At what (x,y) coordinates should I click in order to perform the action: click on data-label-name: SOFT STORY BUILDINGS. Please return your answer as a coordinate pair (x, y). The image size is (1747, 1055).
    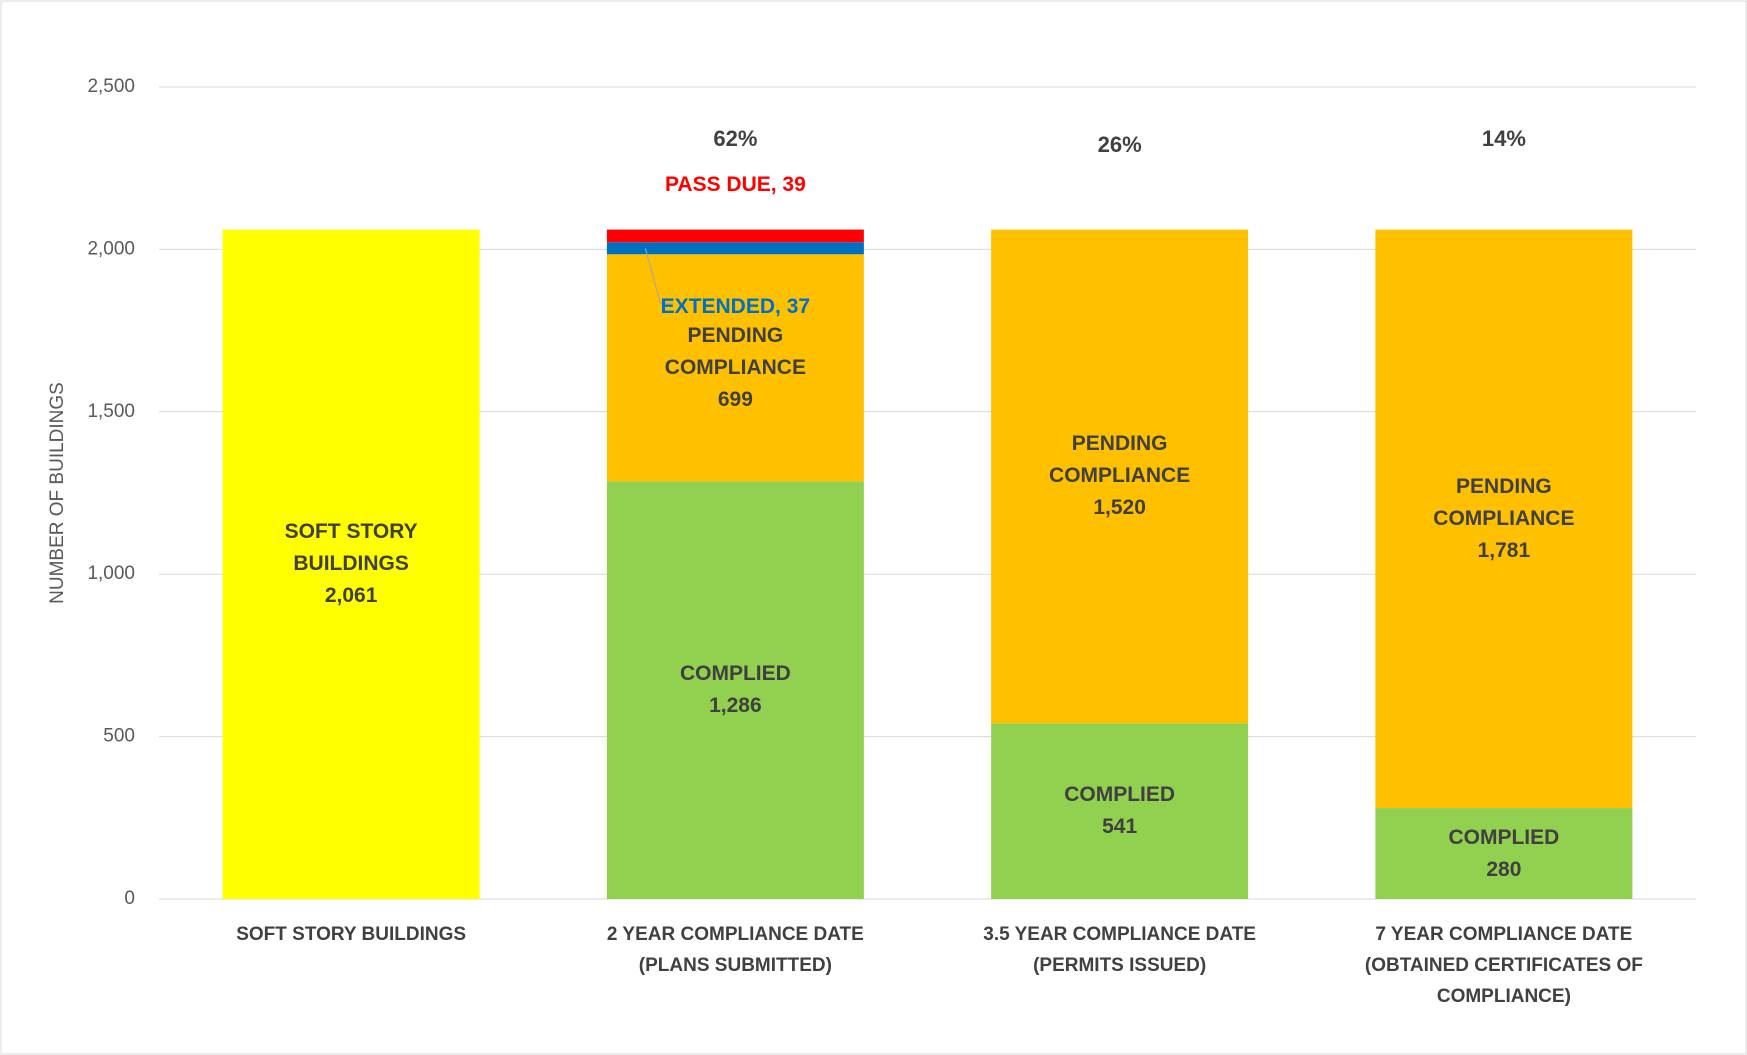
    Looking at the image, I should click on (351, 548).